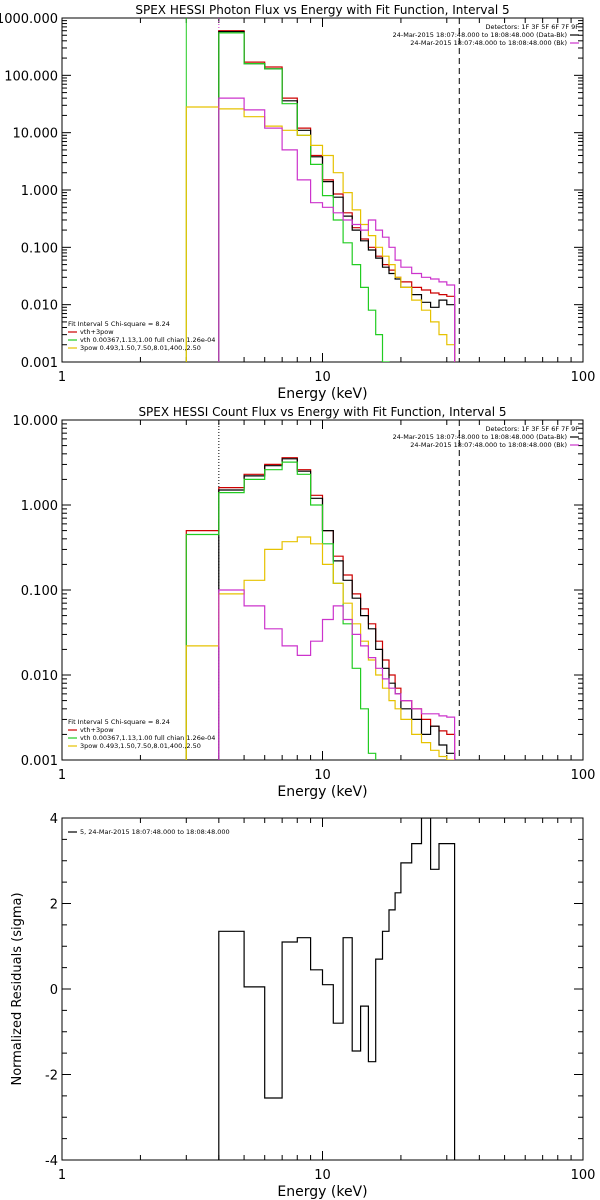  Describe the element at coordinates (17, 988) in the screenshot. I see `y-axis-label: Normalized Residuals (sigma)` at that location.